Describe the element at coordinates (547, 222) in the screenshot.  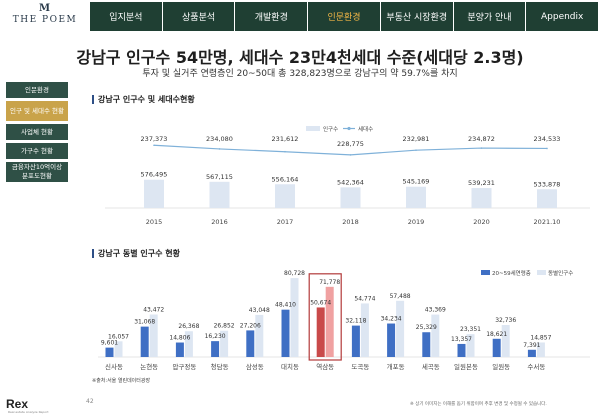
I see `x-tick-label-2021.10: 2021.10` at that location.